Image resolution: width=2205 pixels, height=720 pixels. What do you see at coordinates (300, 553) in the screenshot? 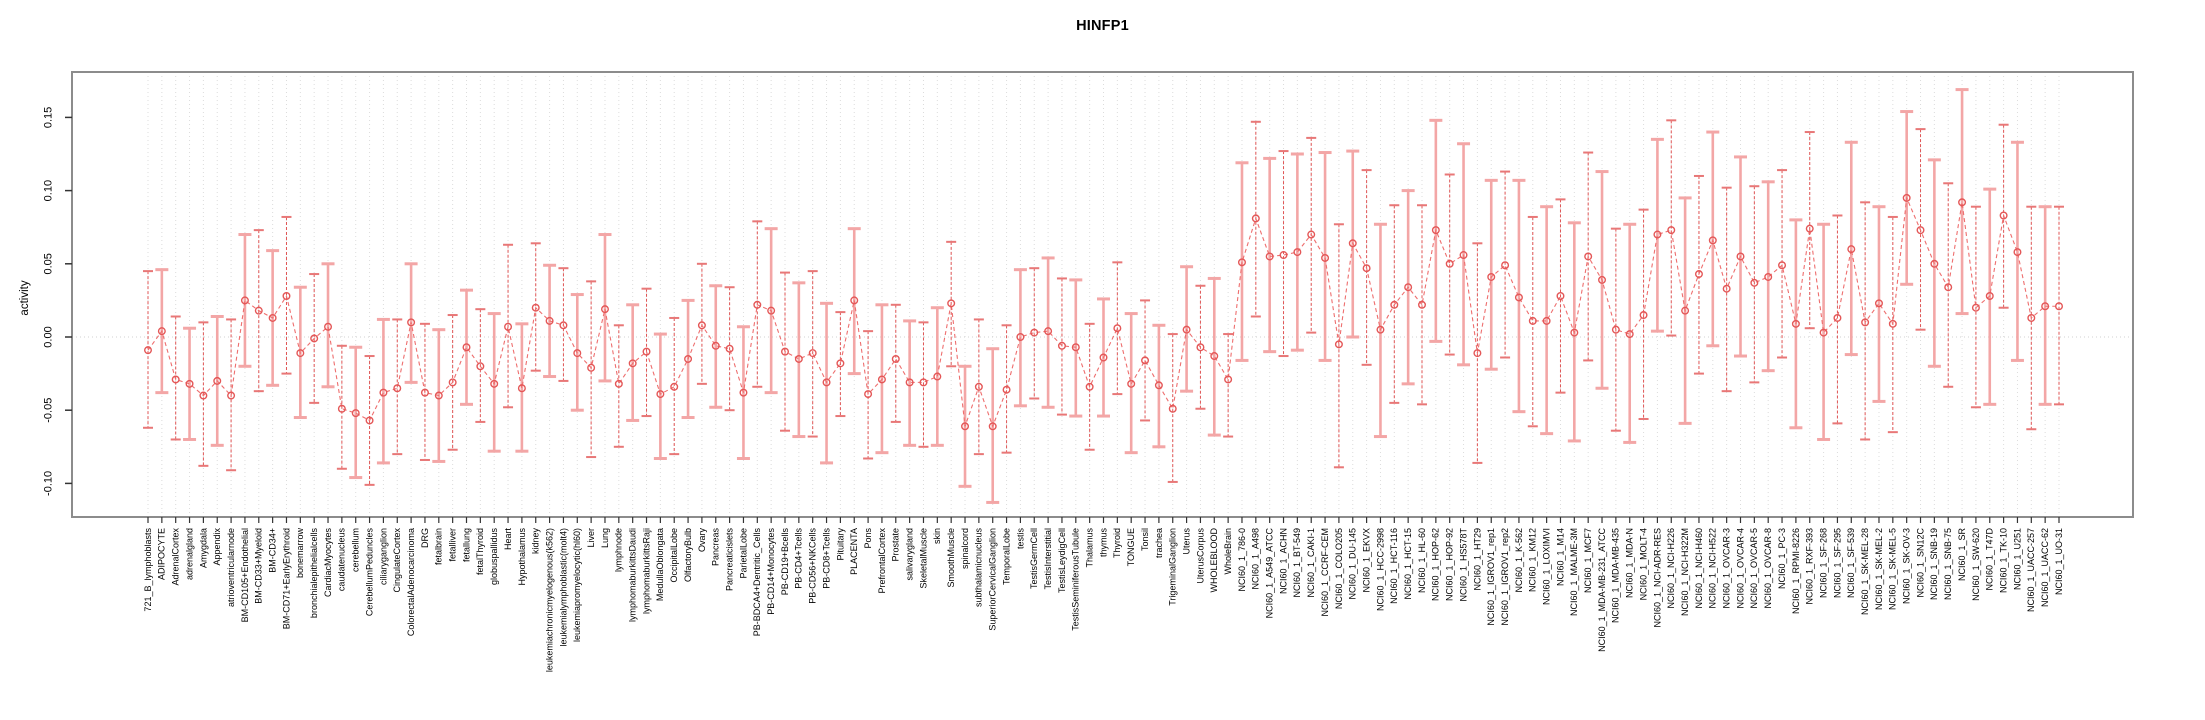
I see `x-tick-label: bonemarrow` at bounding box center [300, 553].